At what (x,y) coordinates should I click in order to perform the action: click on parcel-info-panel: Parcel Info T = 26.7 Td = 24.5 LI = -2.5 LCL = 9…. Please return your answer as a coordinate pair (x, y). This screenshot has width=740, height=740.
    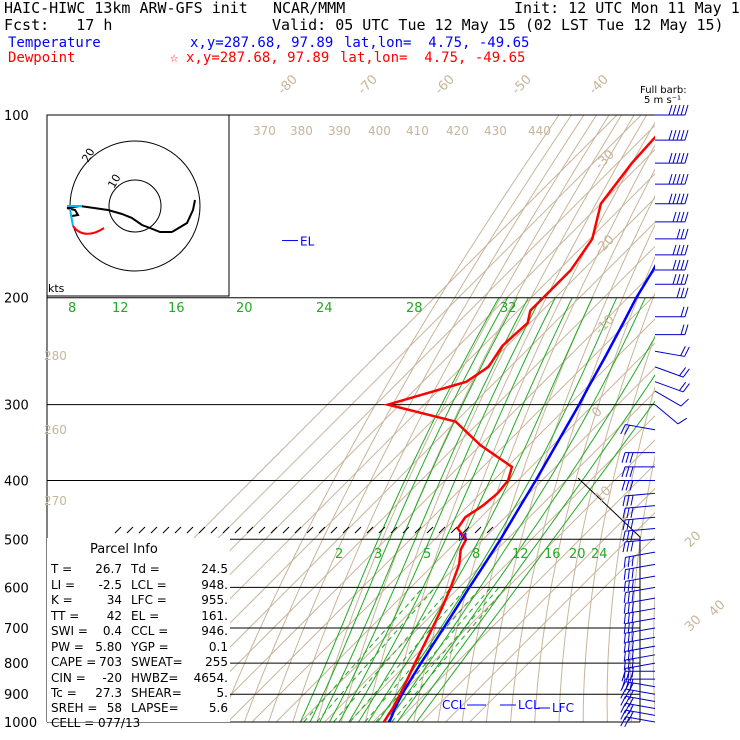
    Looking at the image, I should click on (138, 634).